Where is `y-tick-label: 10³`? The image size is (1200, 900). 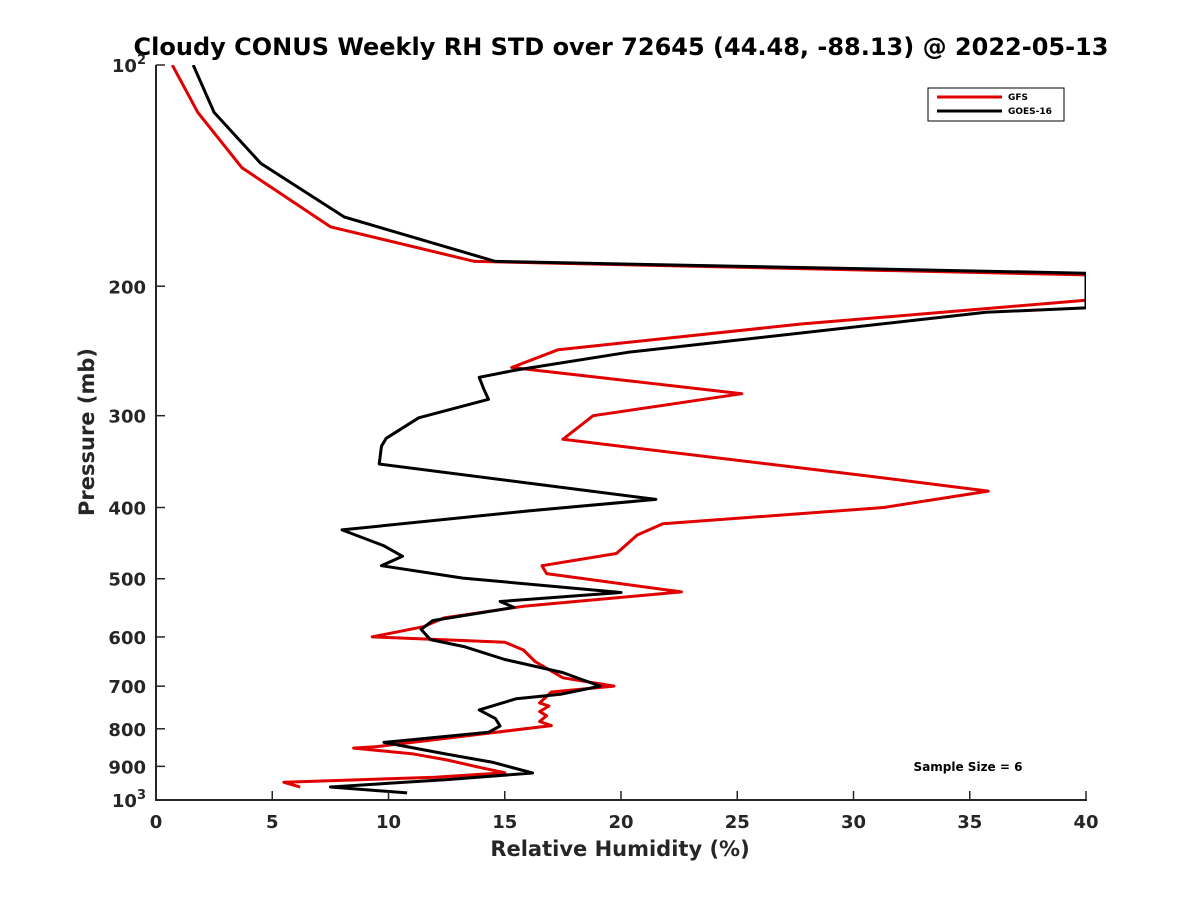
y-tick-label: 10³ is located at coordinates (129, 800).